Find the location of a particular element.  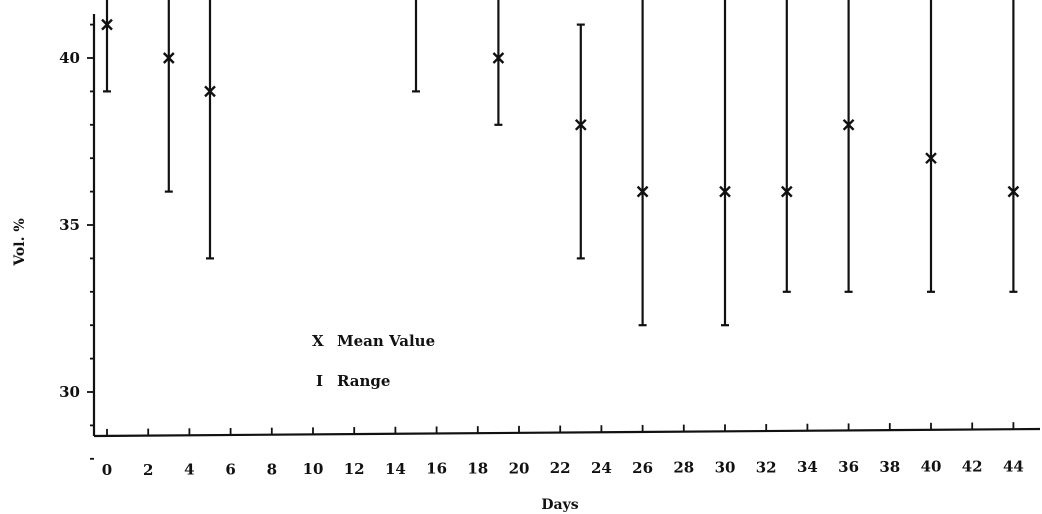

legend-mean-symbol: X is located at coordinates (318, 341).